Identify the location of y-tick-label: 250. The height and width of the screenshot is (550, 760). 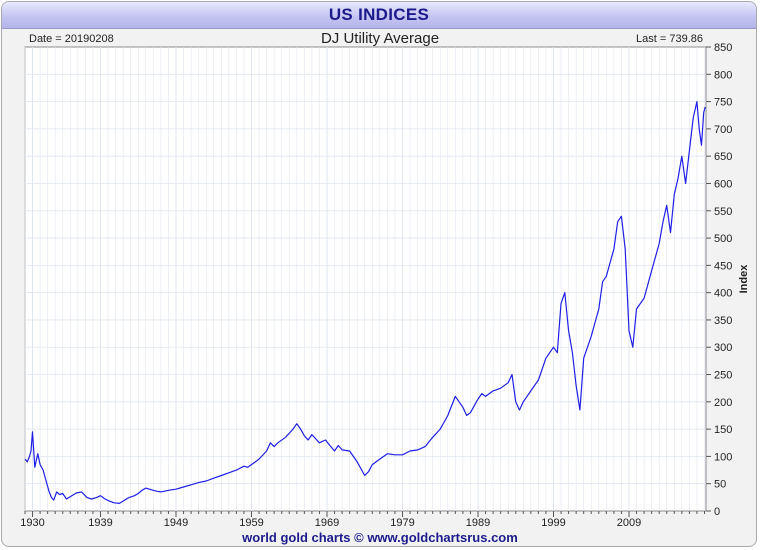
(723, 376).